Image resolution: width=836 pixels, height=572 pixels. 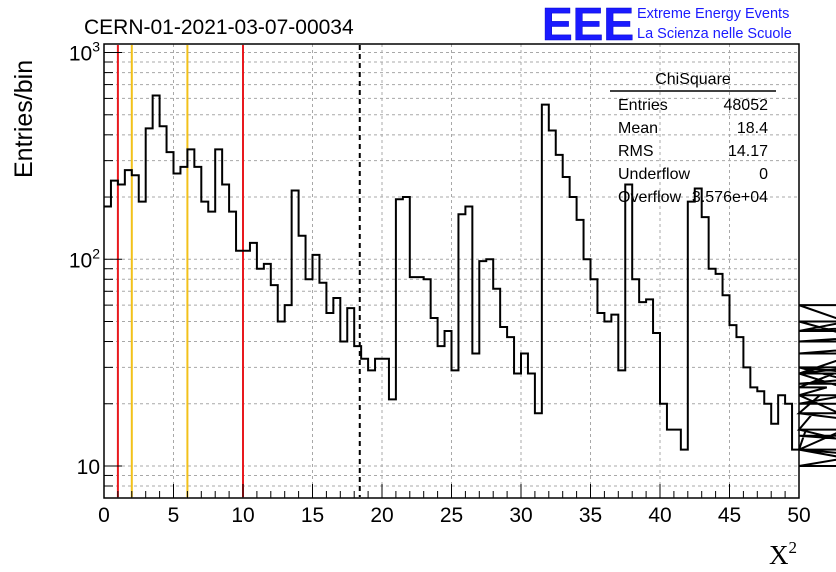 I want to click on stats-value-entries: 48052, so click(x=746, y=105).